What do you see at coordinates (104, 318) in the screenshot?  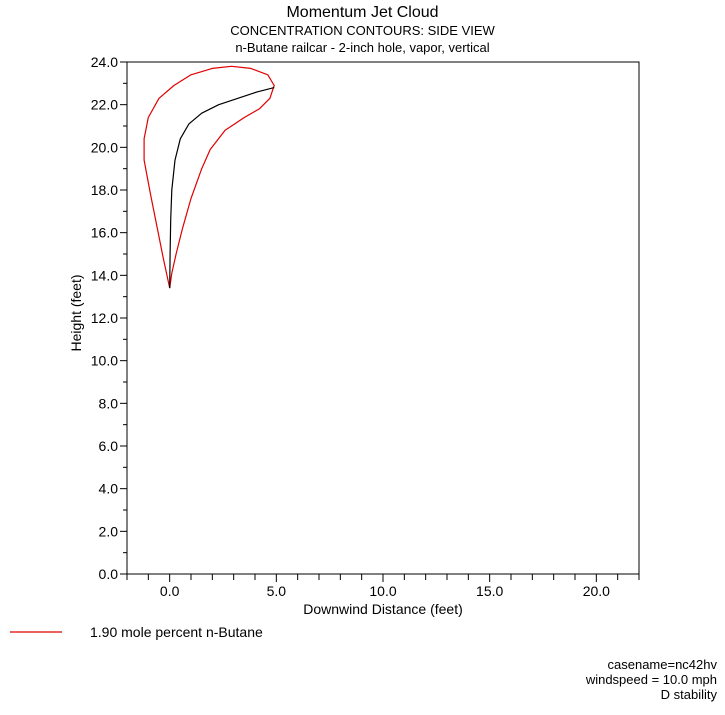 I see `y-tick-label: 12.0` at bounding box center [104, 318].